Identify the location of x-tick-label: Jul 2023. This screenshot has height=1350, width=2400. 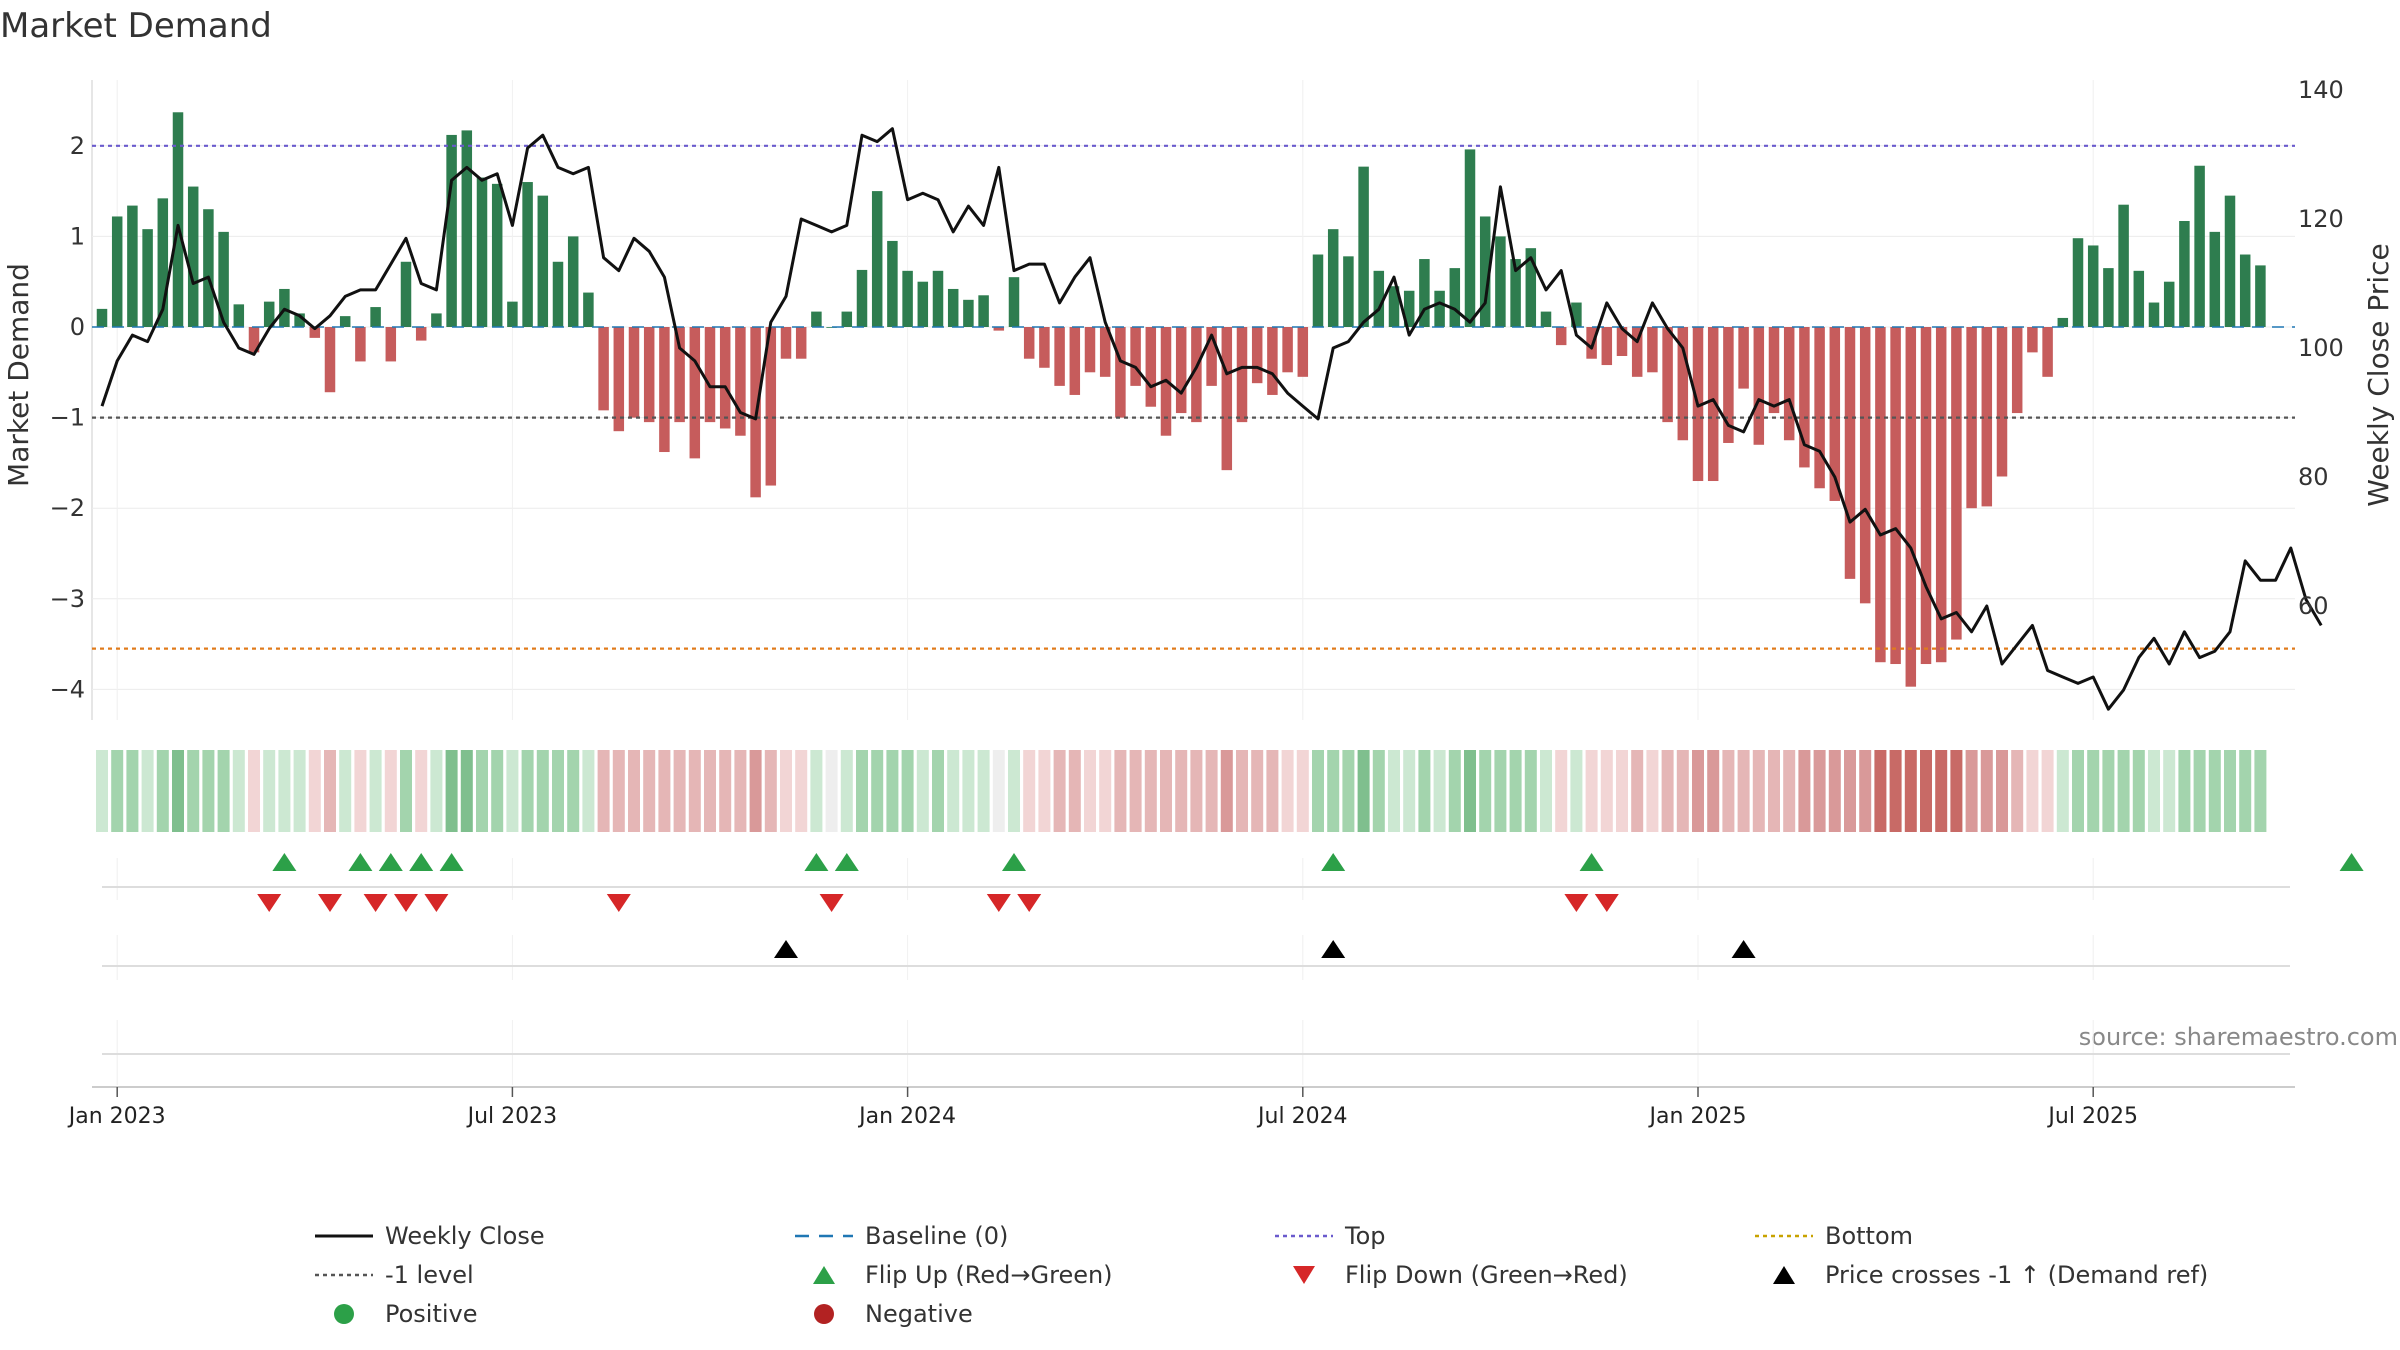
(512, 1116).